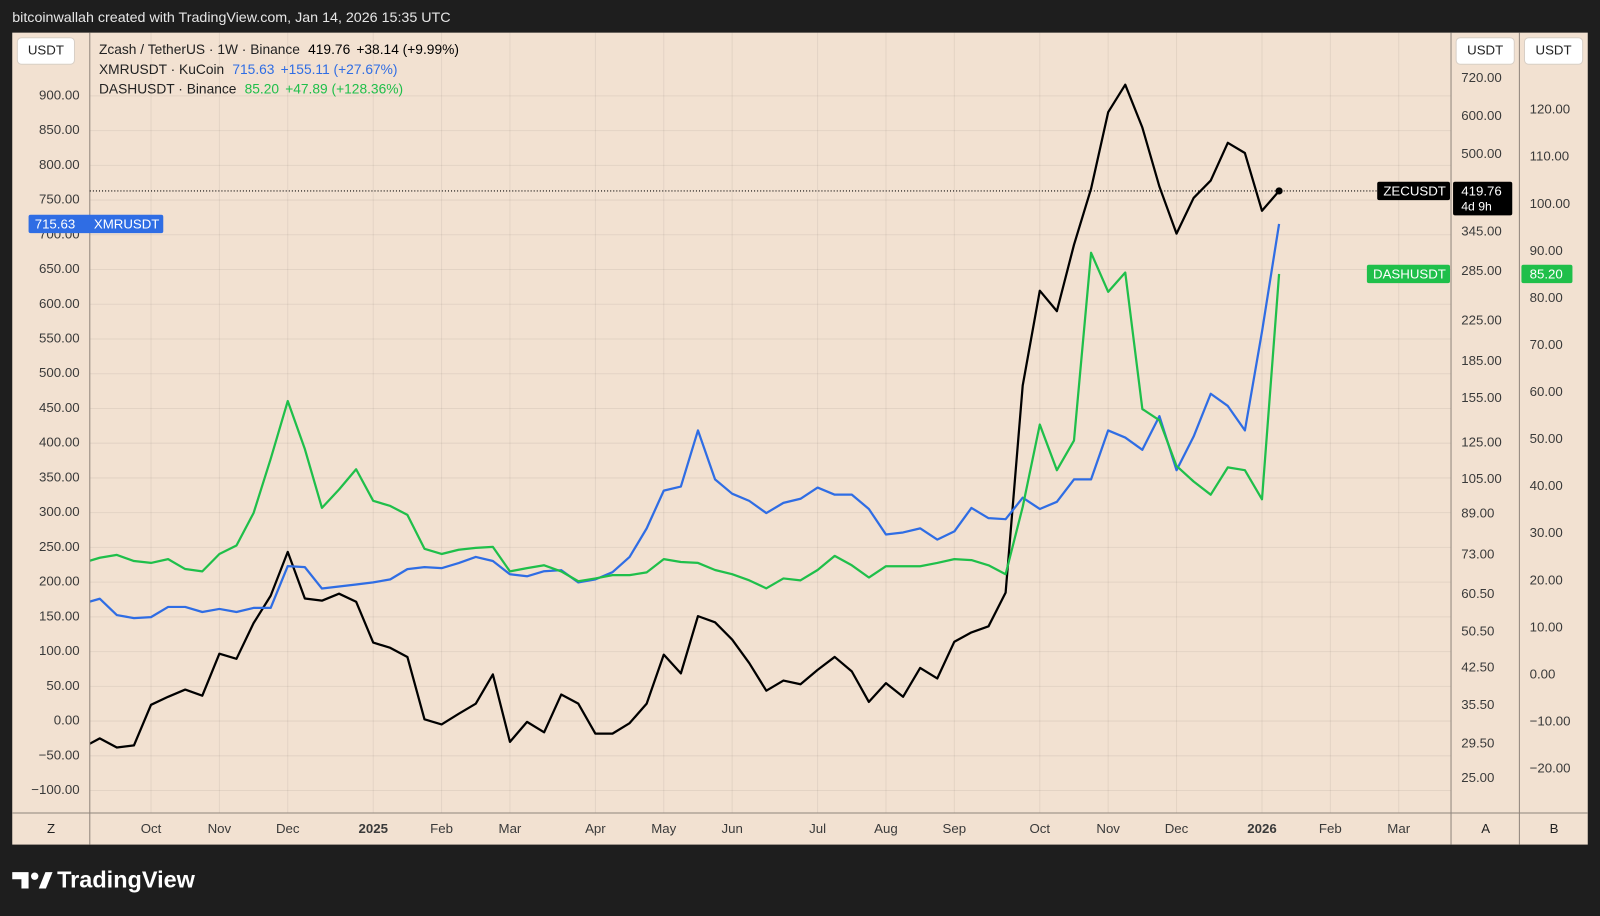 The image size is (1600, 916). What do you see at coordinates (1485, 828) in the screenshot?
I see `scale-button: A` at bounding box center [1485, 828].